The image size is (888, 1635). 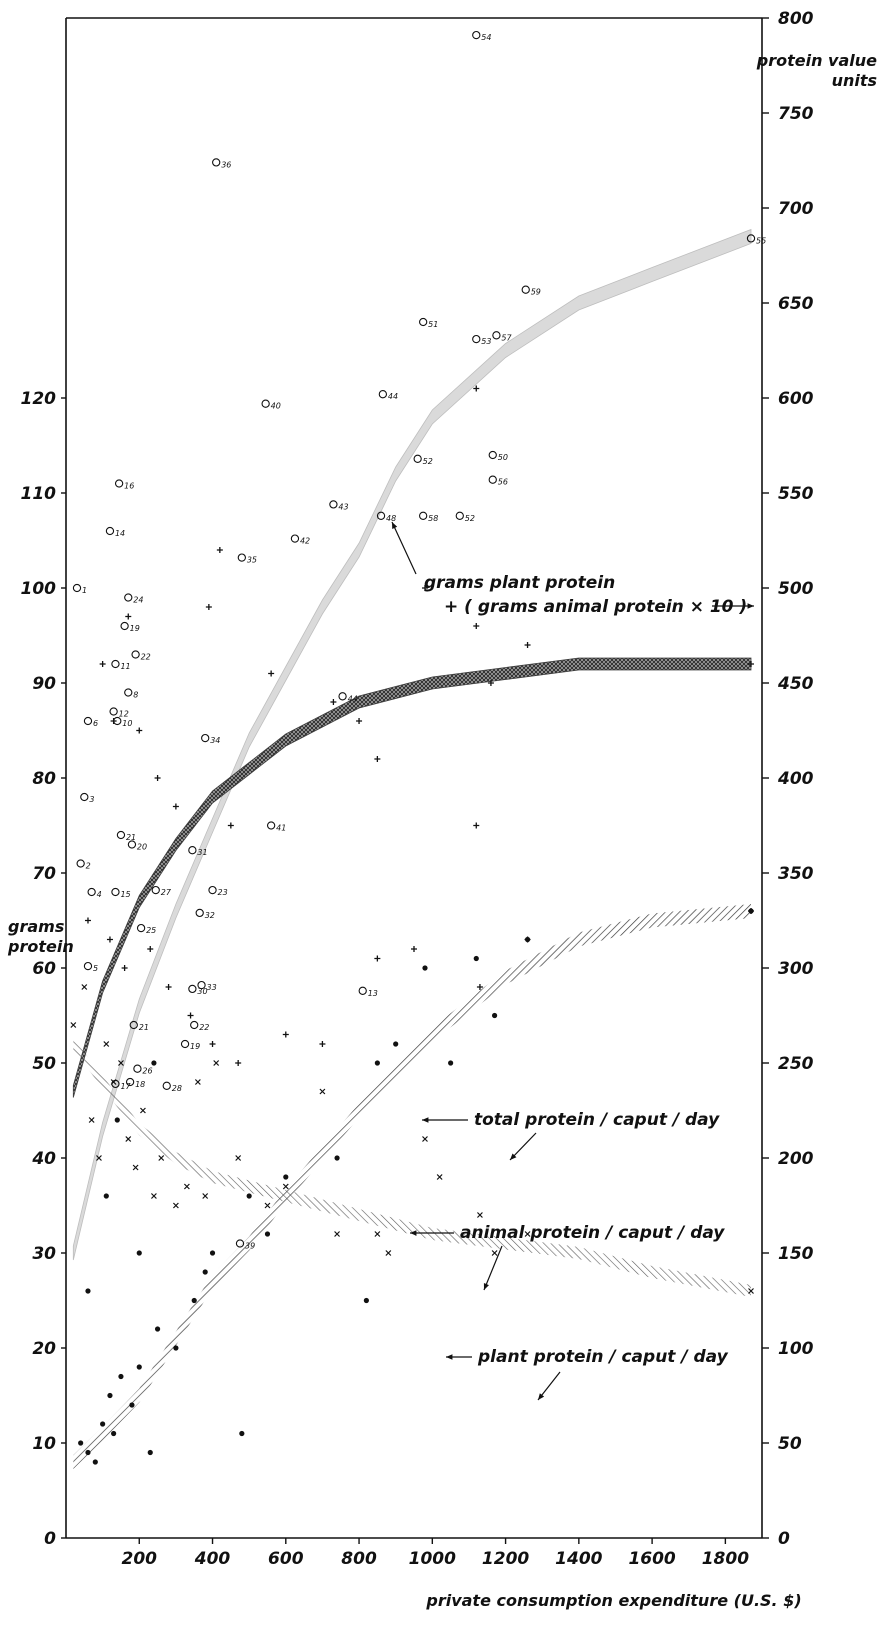 I want to click on protein-value-point-label: 50, so click(x=503, y=457).